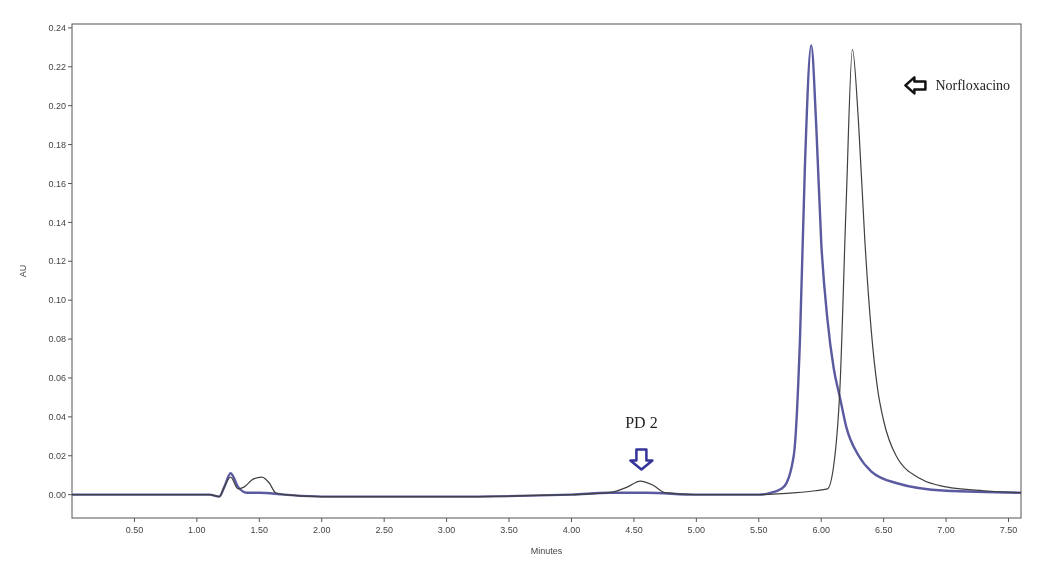  What do you see at coordinates (641, 423) in the screenshot?
I see `annotation: PD 2` at bounding box center [641, 423].